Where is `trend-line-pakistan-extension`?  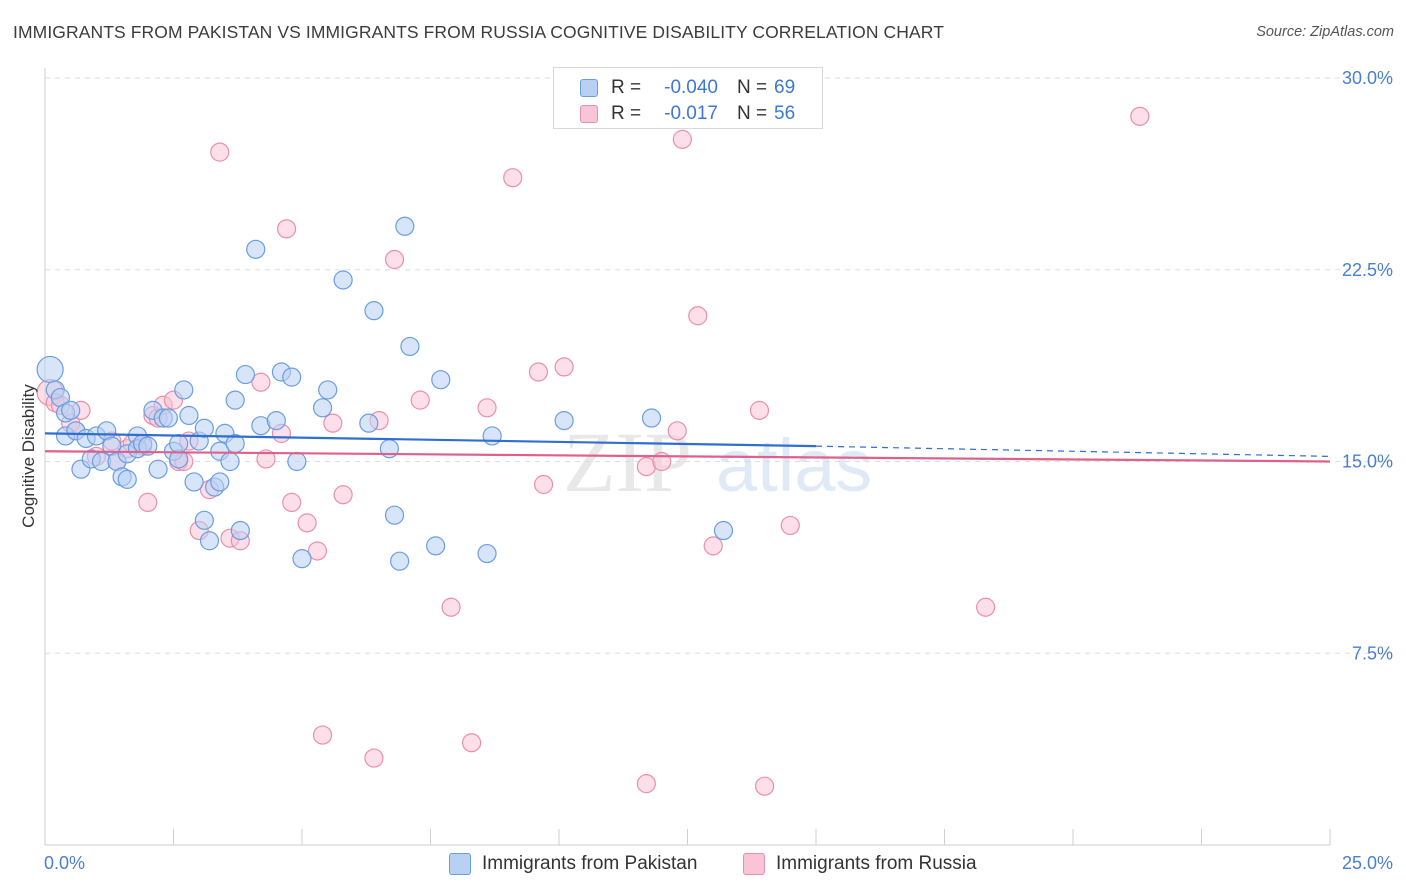
trend-line-pakistan-extension is located at coordinates (1073, 451).